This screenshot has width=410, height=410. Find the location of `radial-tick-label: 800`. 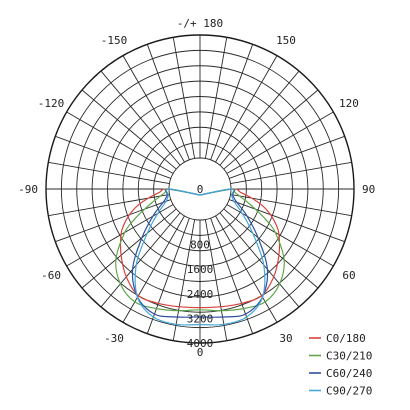

radial-tick-label: 800 is located at coordinates (200, 245).